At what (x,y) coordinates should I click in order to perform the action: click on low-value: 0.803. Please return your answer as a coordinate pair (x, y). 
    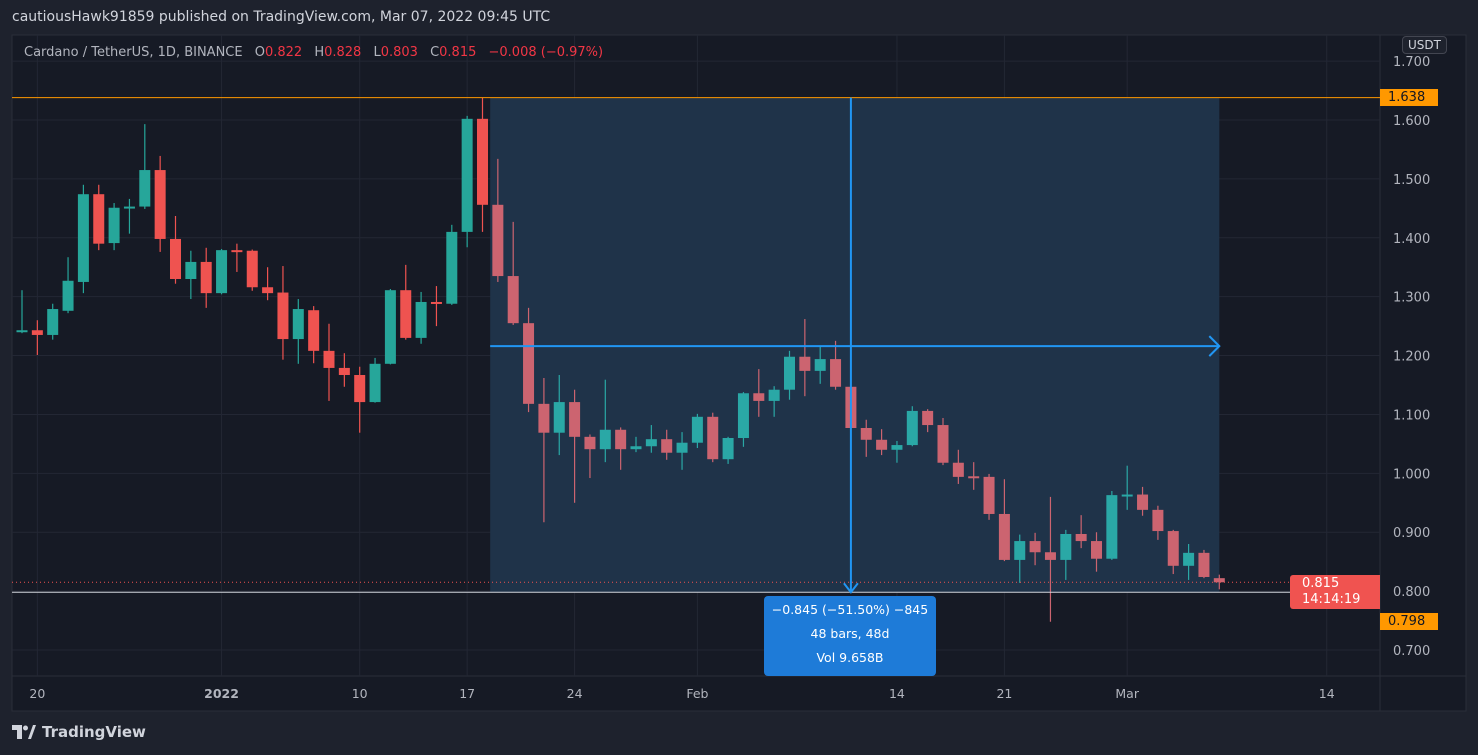
    Looking at the image, I should click on (399, 52).